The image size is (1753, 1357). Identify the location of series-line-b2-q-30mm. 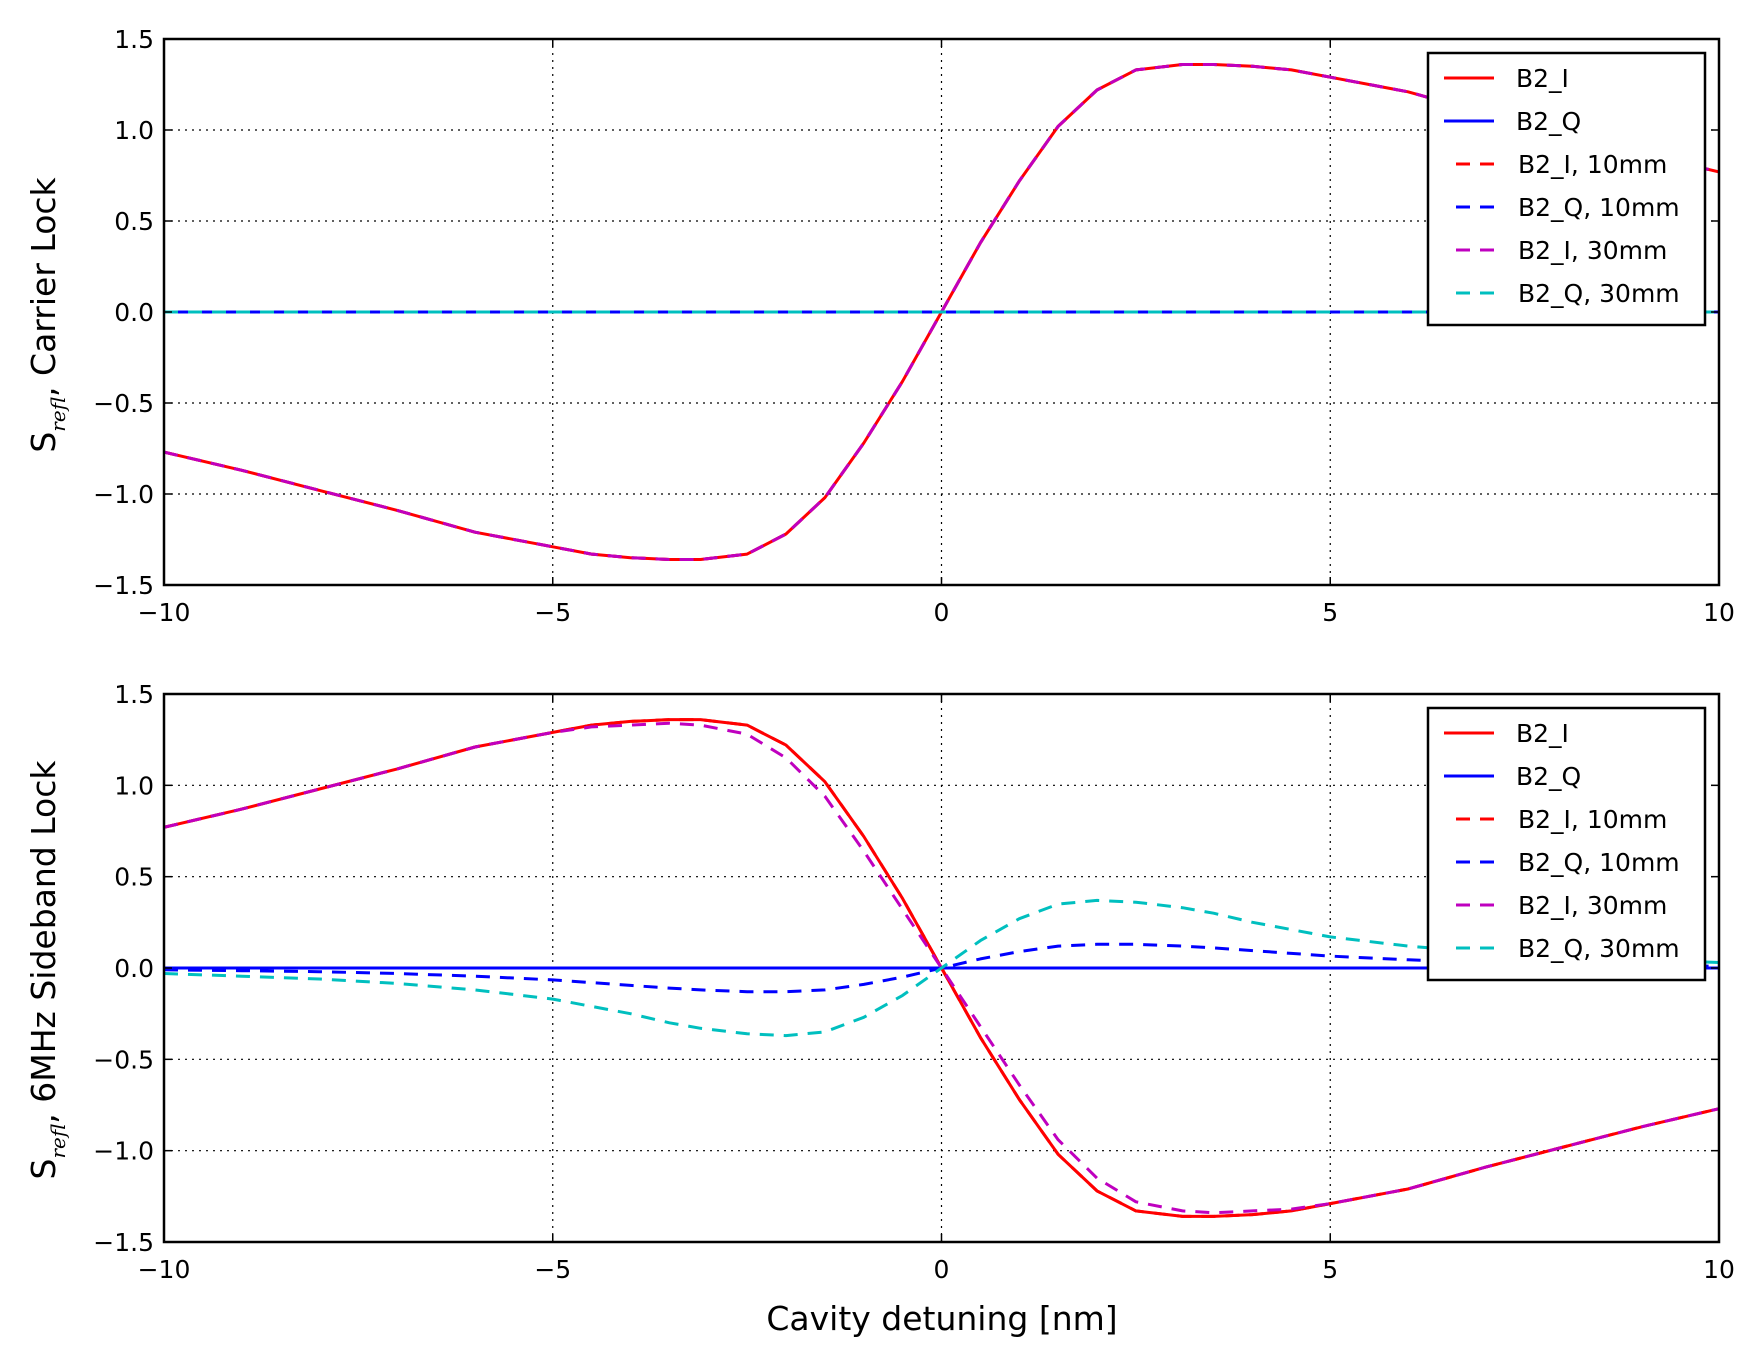
(941, 968).